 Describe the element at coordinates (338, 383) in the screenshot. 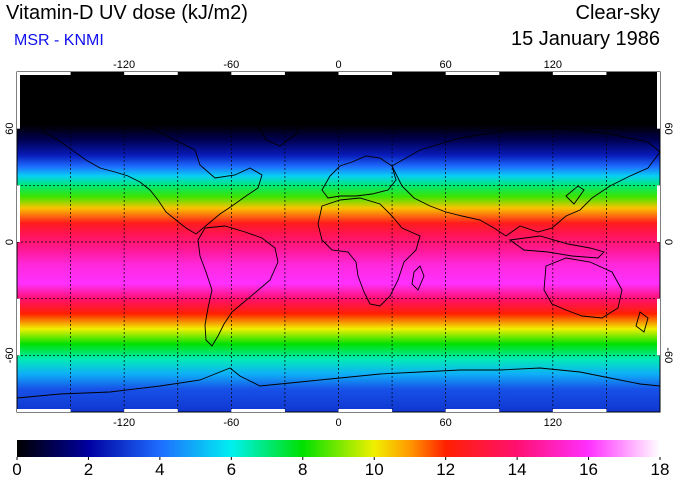

I see `coastline-antarctica` at that location.